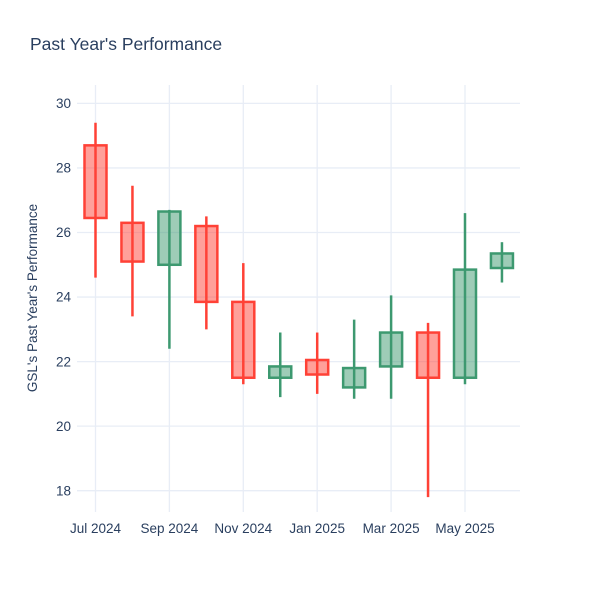  I want to click on candle-dec-2024, so click(280, 365).